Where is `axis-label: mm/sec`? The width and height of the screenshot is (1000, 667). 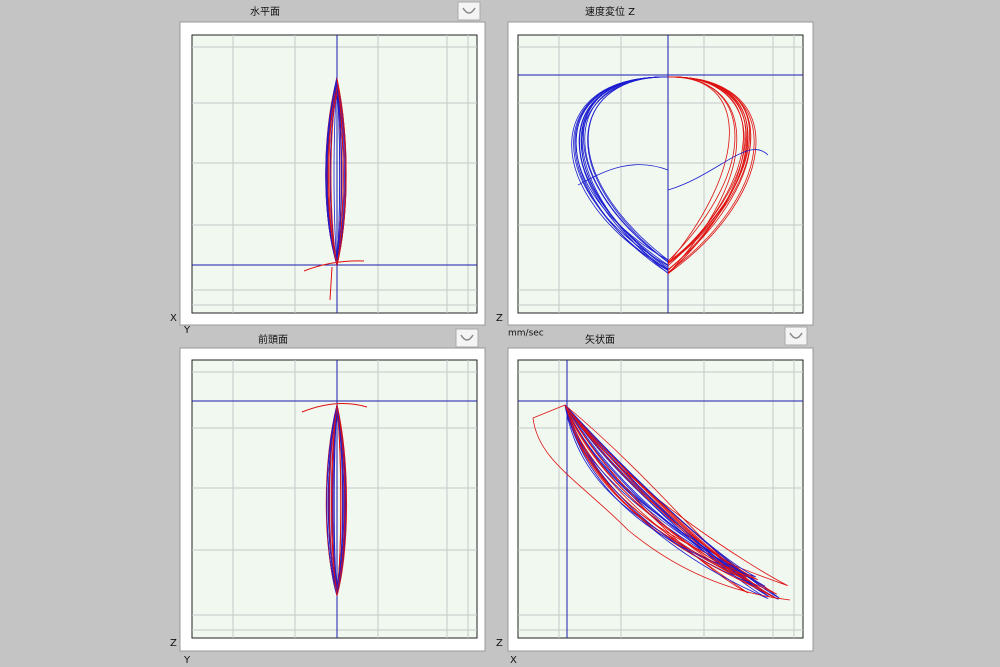
axis-label: mm/sec is located at coordinates (526, 334).